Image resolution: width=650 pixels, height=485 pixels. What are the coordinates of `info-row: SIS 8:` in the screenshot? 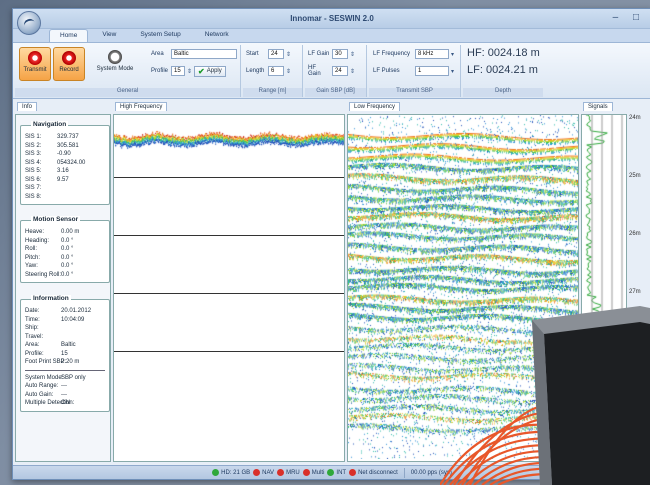 It's located at (65, 197).